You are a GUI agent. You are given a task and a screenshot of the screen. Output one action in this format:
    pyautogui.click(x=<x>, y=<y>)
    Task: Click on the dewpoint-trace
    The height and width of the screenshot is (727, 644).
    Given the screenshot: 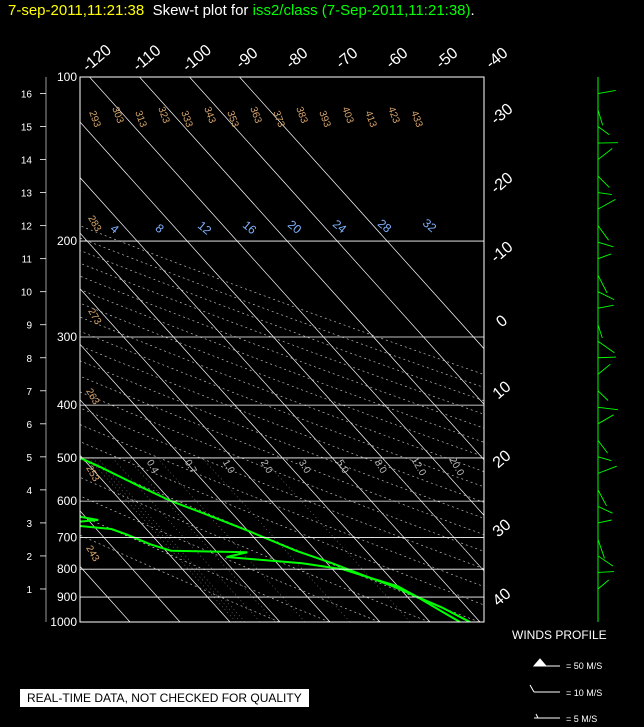 What is the action you would take?
    pyautogui.click(x=270, y=568)
    